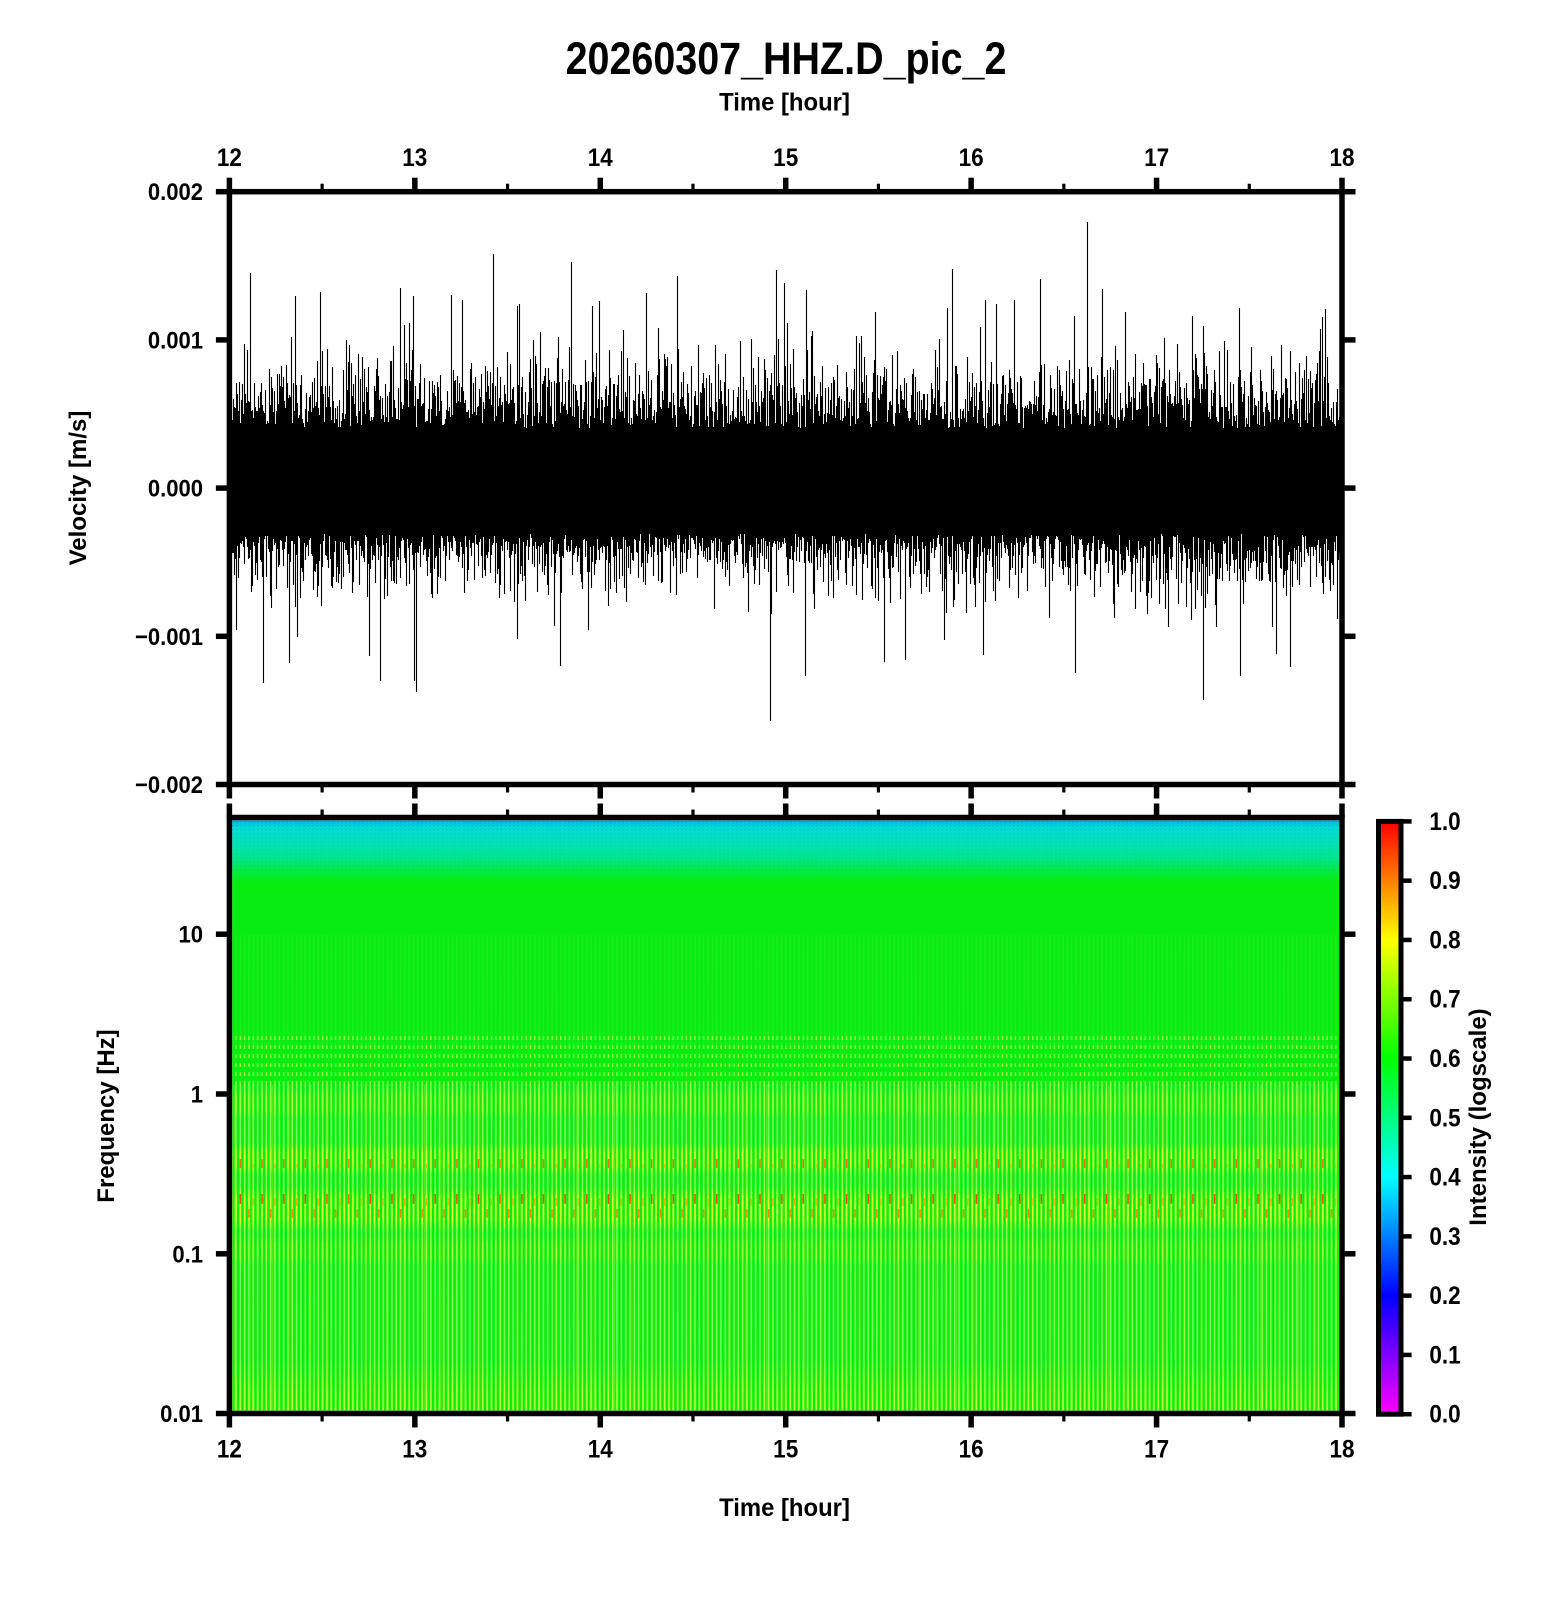  What do you see at coordinates (1478, 1116) in the screenshot?
I see `svg-text: Intensity (logscale)` at bounding box center [1478, 1116].